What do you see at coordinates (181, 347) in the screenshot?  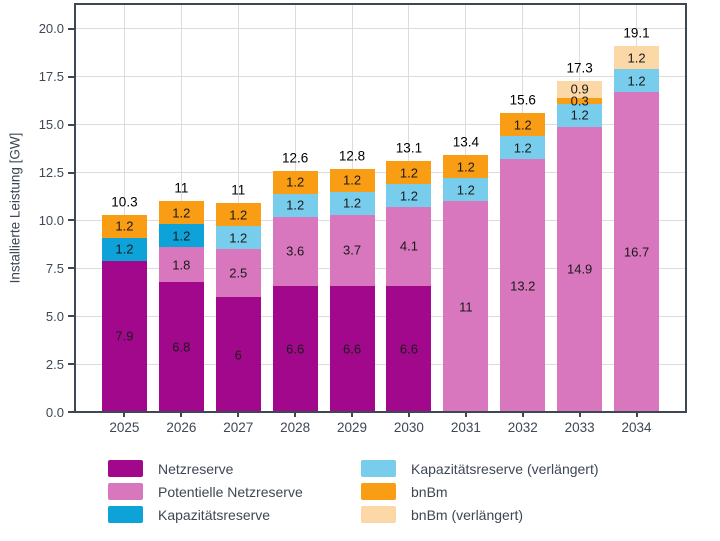 I see `bar-segment-label: 6.8` at bounding box center [181, 347].